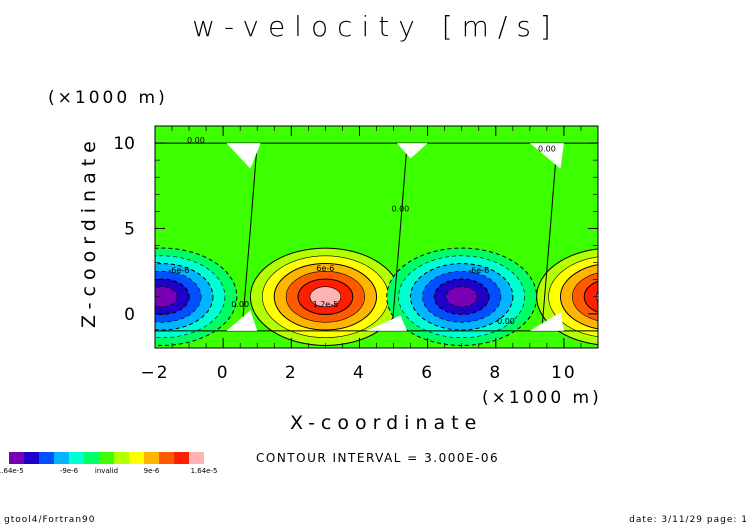  I want to click on chart-title: w-velocity [m/s], so click(376, 26).